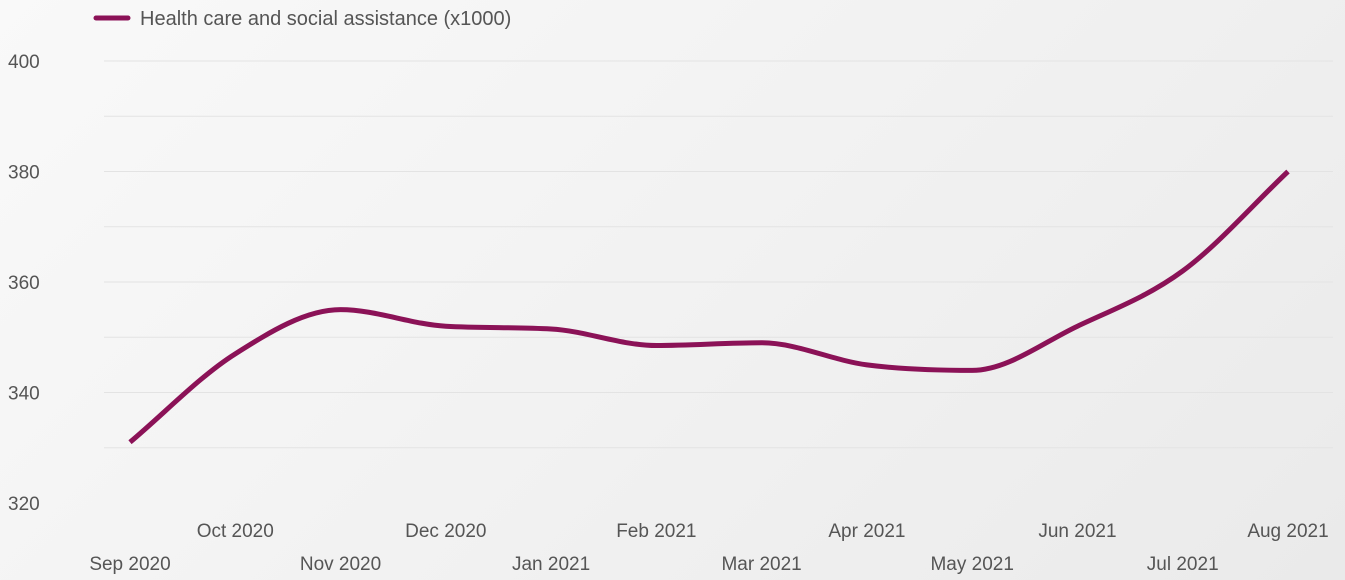 The width and height of the screenshot is (1345, 580). What do you see at coordinates (971, 564) in the screenshot?
I see `x-tick-label: May 2021` at bounding box center [971, 564].